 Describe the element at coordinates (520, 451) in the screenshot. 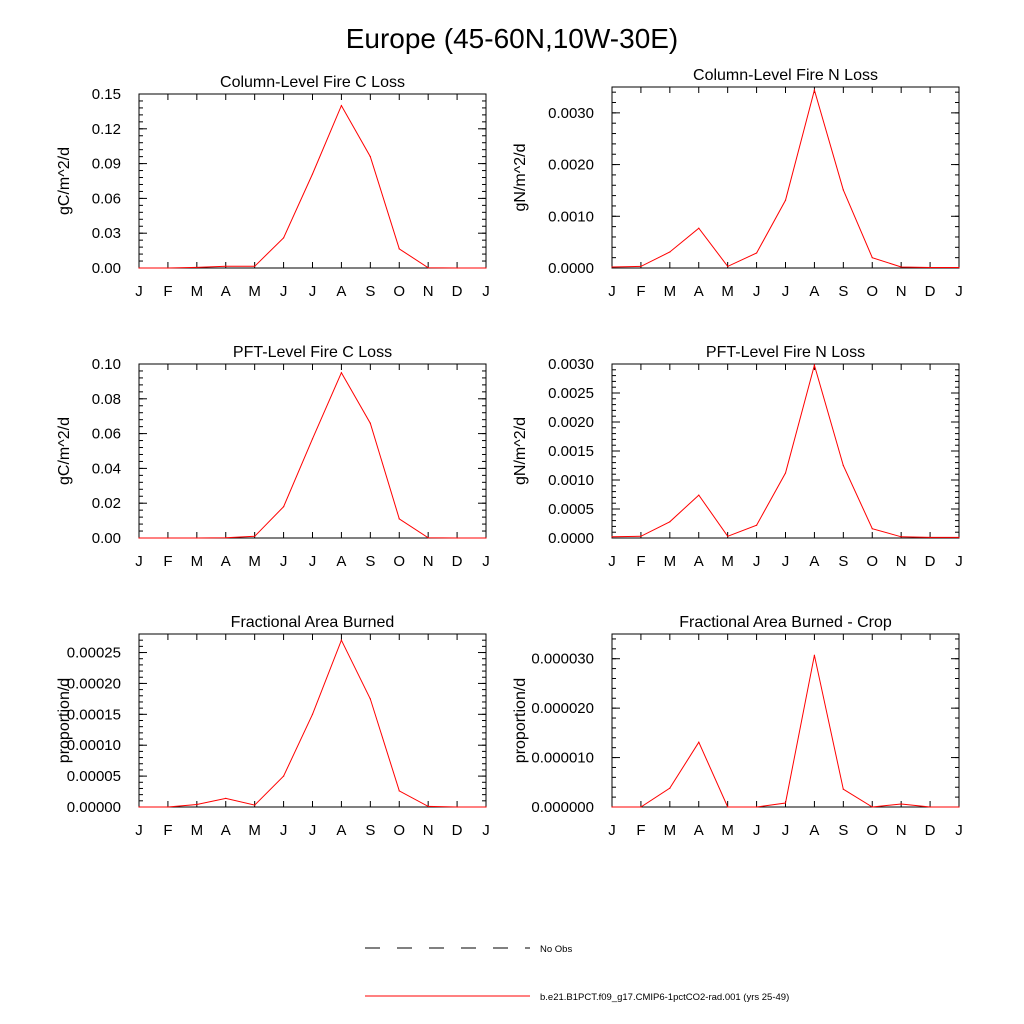

I see `y-axis-label: gN/m^2/d` at that location.